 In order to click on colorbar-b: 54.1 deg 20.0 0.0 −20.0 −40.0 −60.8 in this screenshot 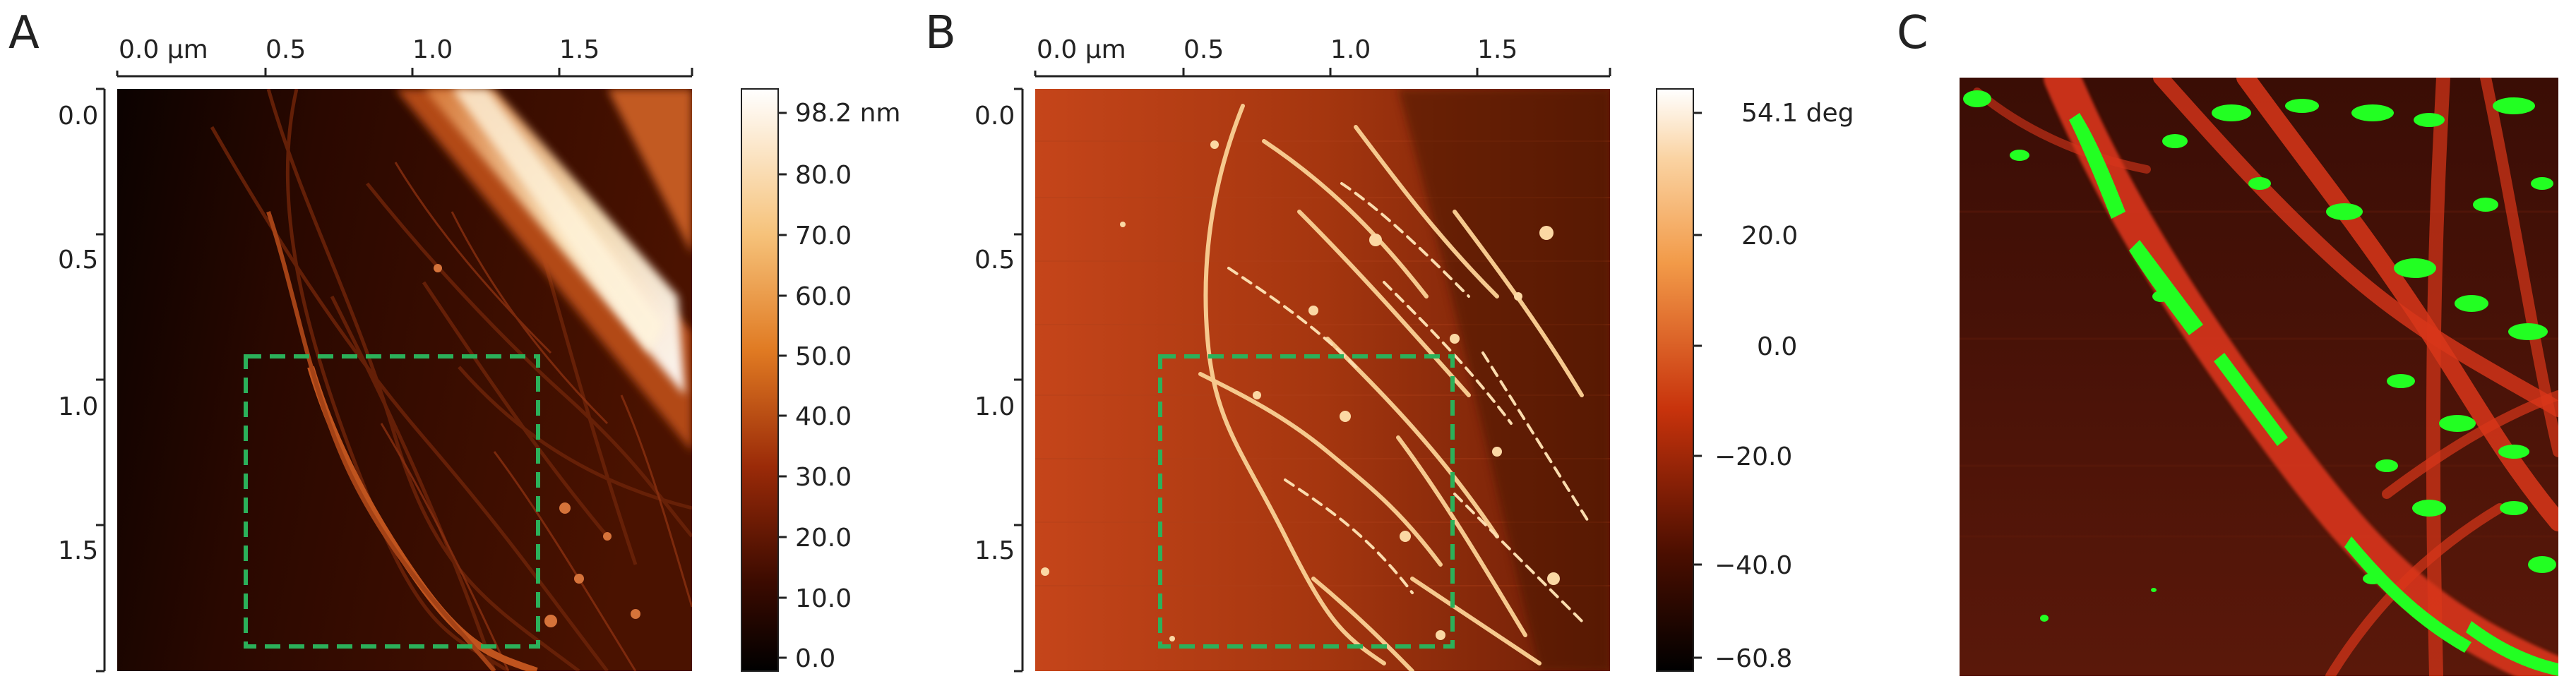, I will do `click(1755, 381)`.